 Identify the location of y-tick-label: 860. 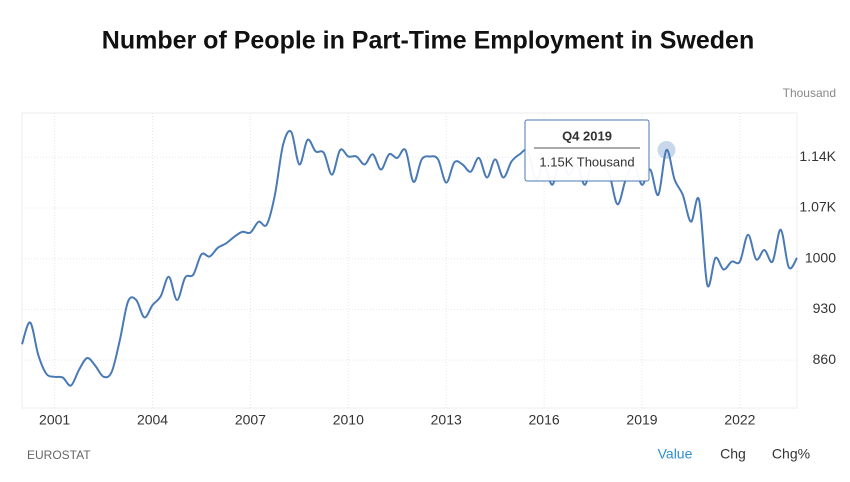
(825, 359).